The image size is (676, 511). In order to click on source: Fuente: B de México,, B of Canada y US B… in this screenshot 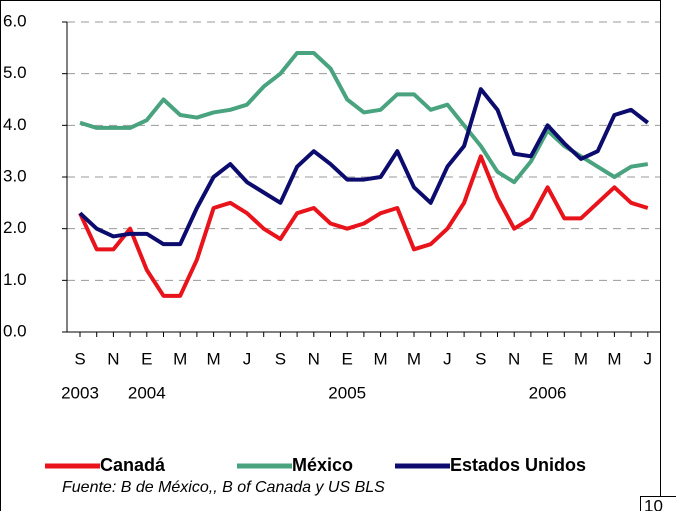, I will do `click(223, 487)`.